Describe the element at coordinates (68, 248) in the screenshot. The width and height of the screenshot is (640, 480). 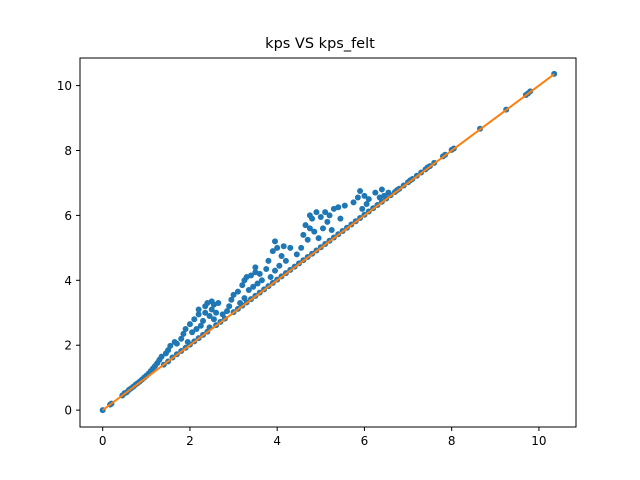
I see `y-axis-ticks: 0 2 4 6 8 10` at that location.